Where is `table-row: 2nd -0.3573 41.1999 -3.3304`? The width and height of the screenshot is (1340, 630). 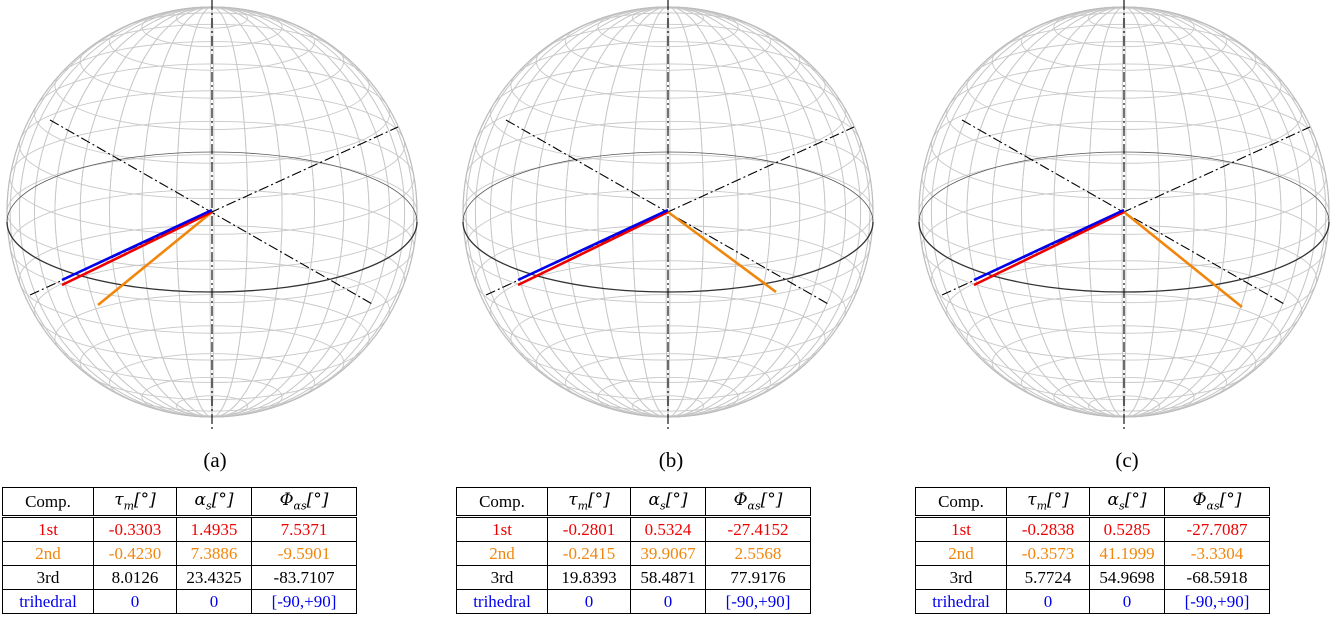 table-row: 2nd -0.3573 41.1999 -3.3304 is located at coordinates (1093, 554).